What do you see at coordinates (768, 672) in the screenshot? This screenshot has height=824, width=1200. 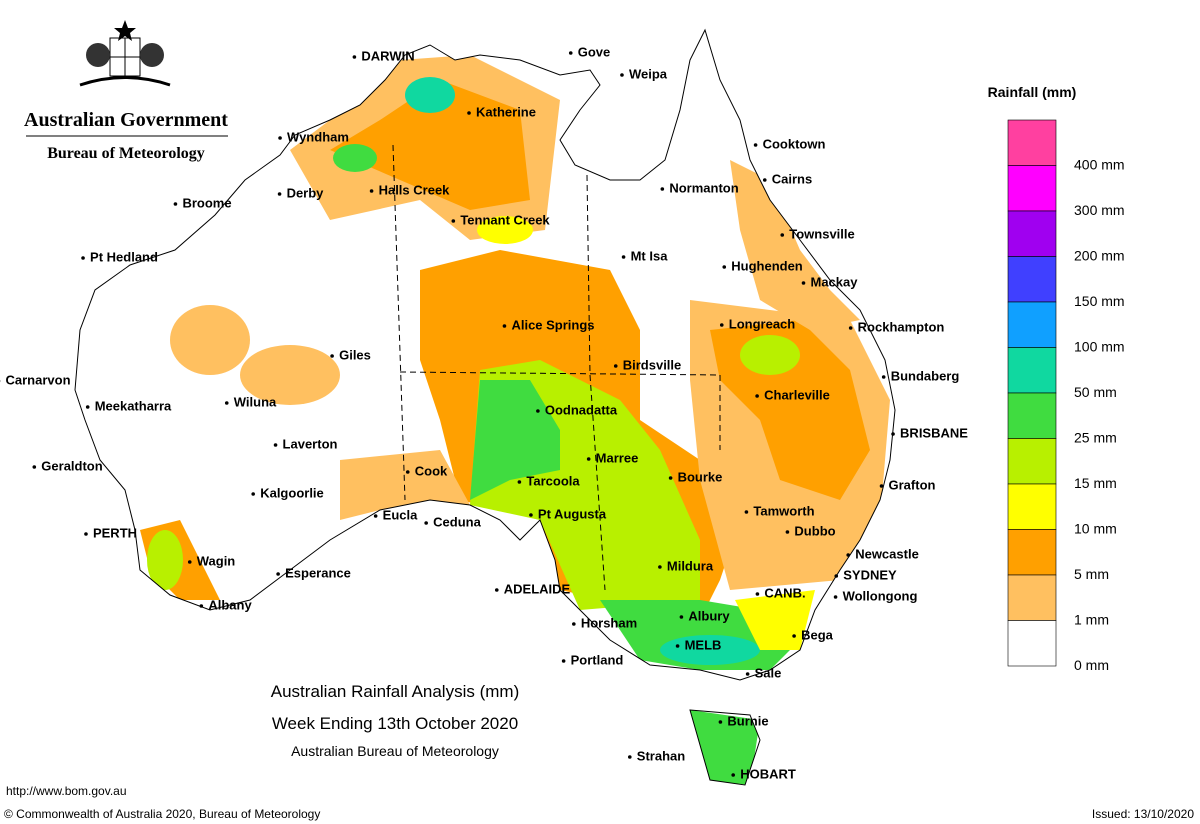 I see `place-label: Sale` at bounding box center [768, 672].